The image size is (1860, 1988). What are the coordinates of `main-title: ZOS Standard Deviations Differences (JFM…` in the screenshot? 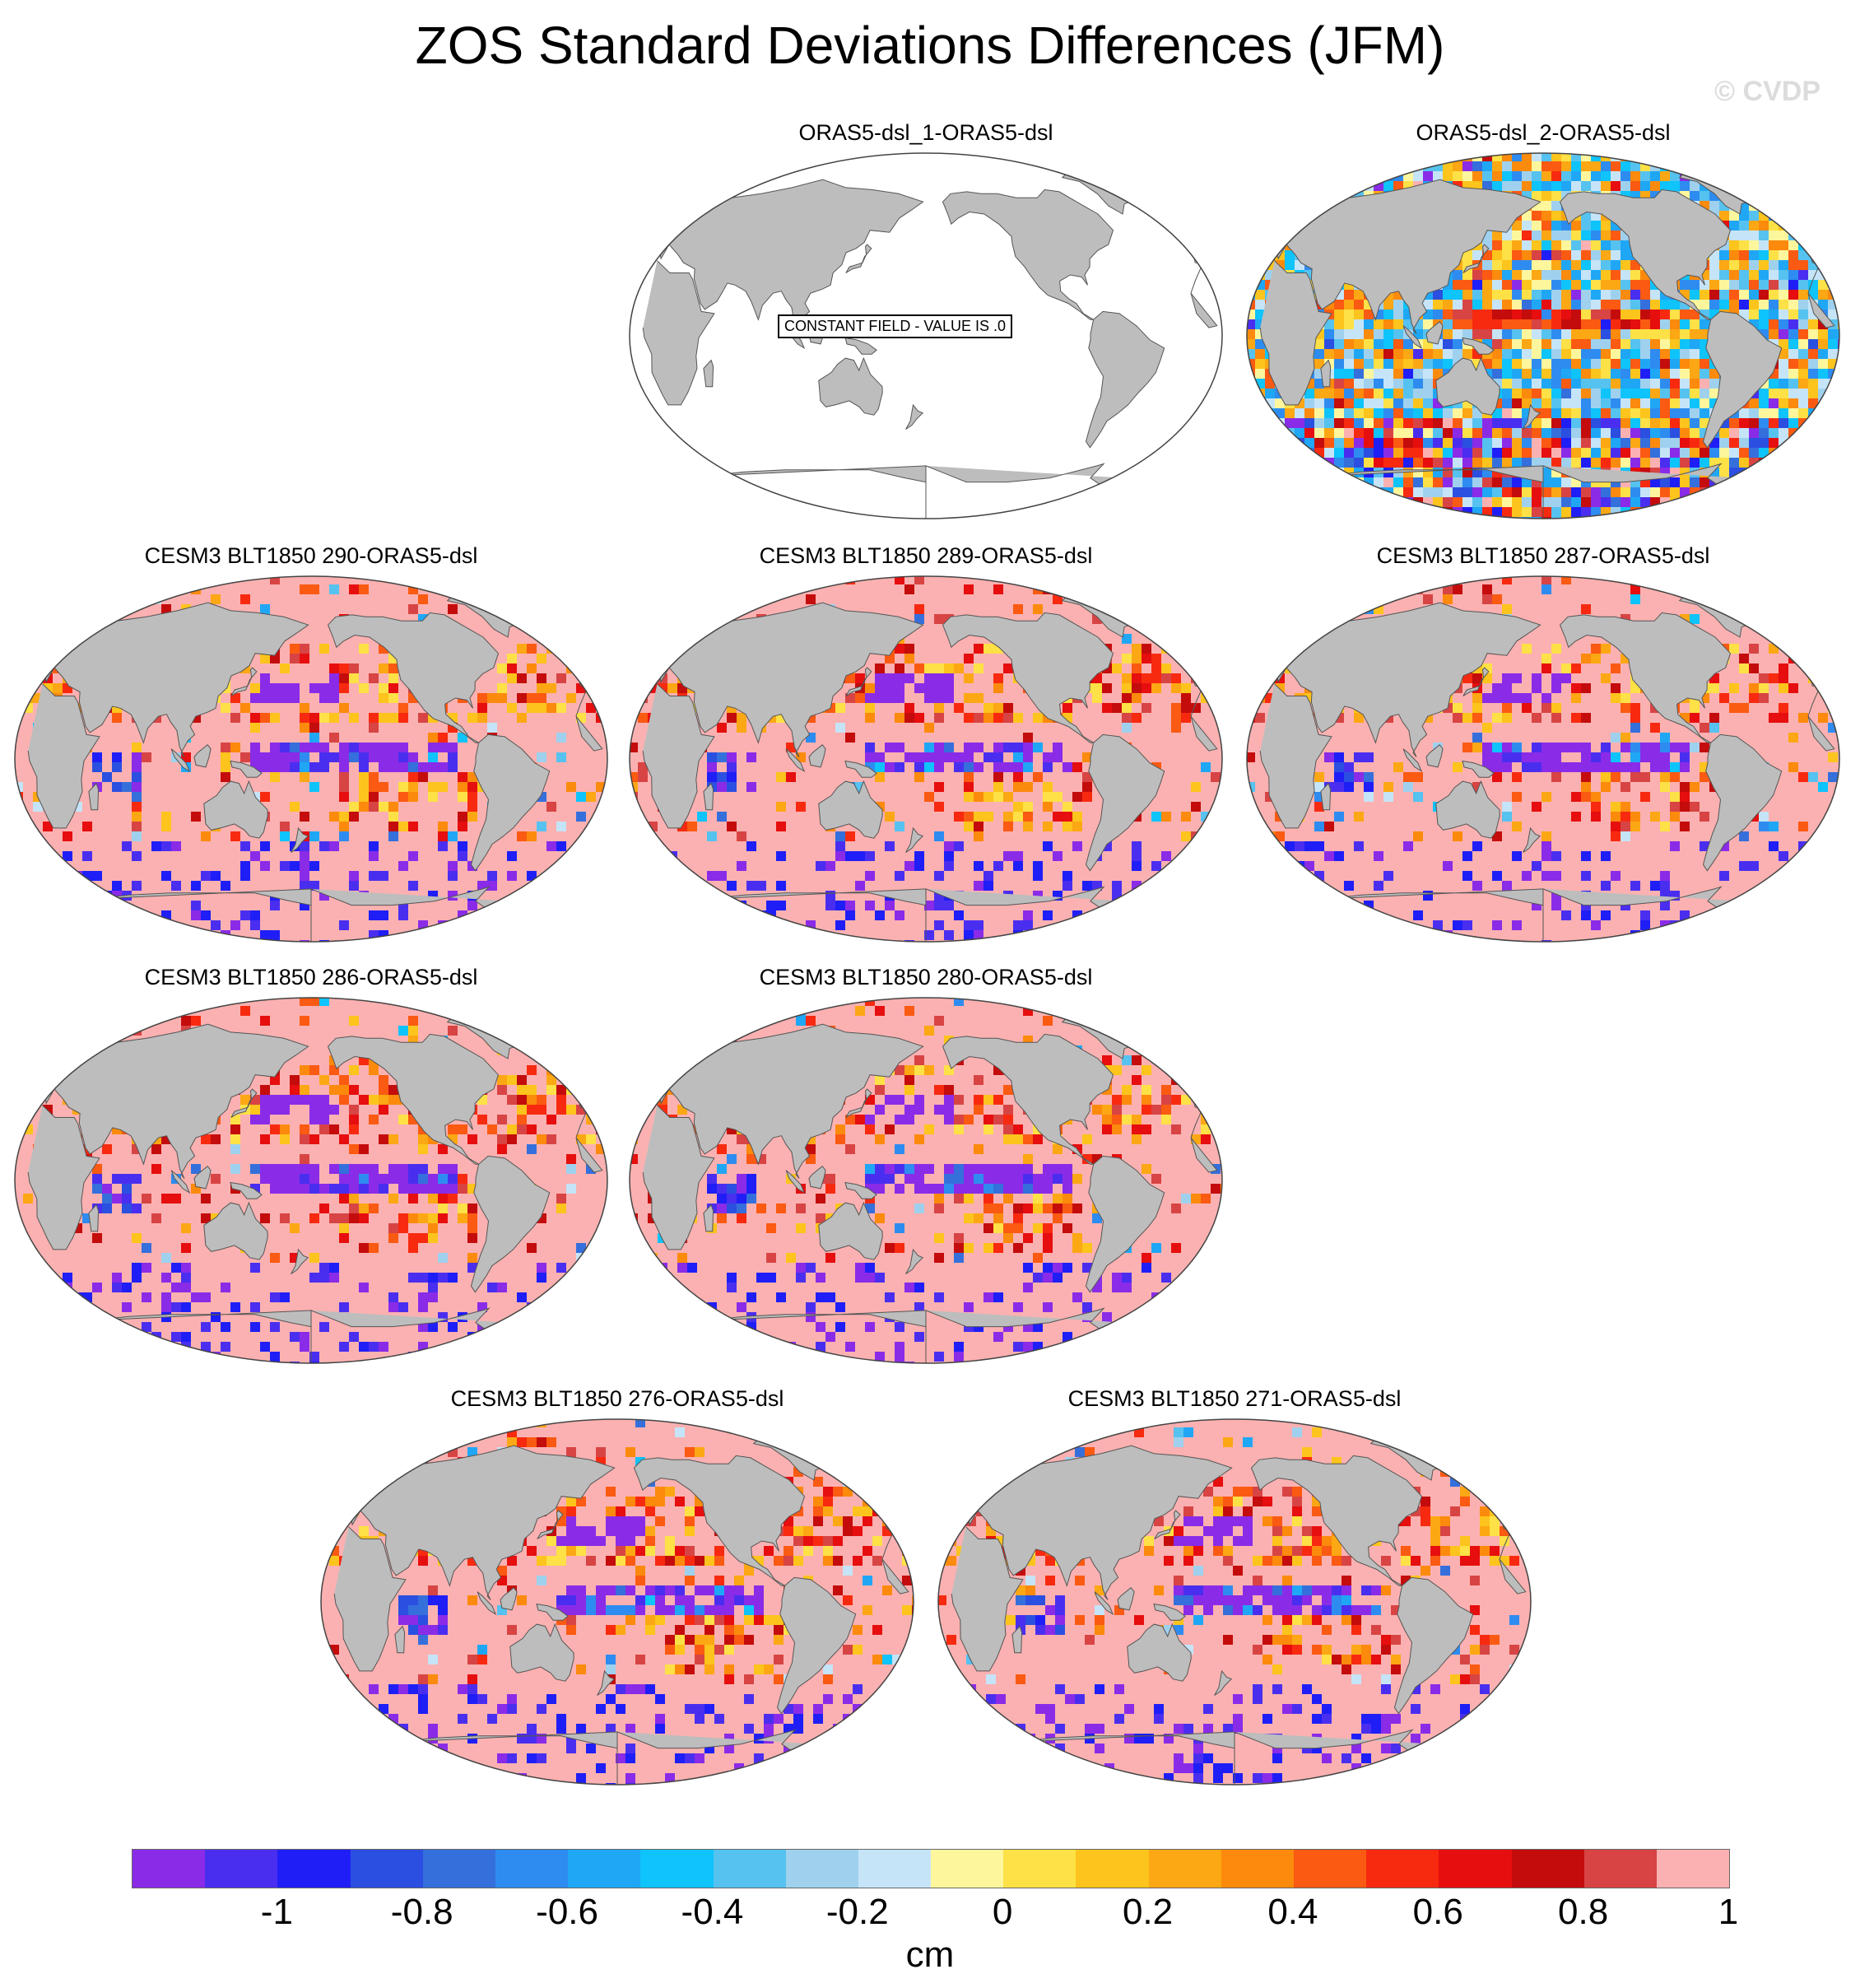 It's located at (930, 45).